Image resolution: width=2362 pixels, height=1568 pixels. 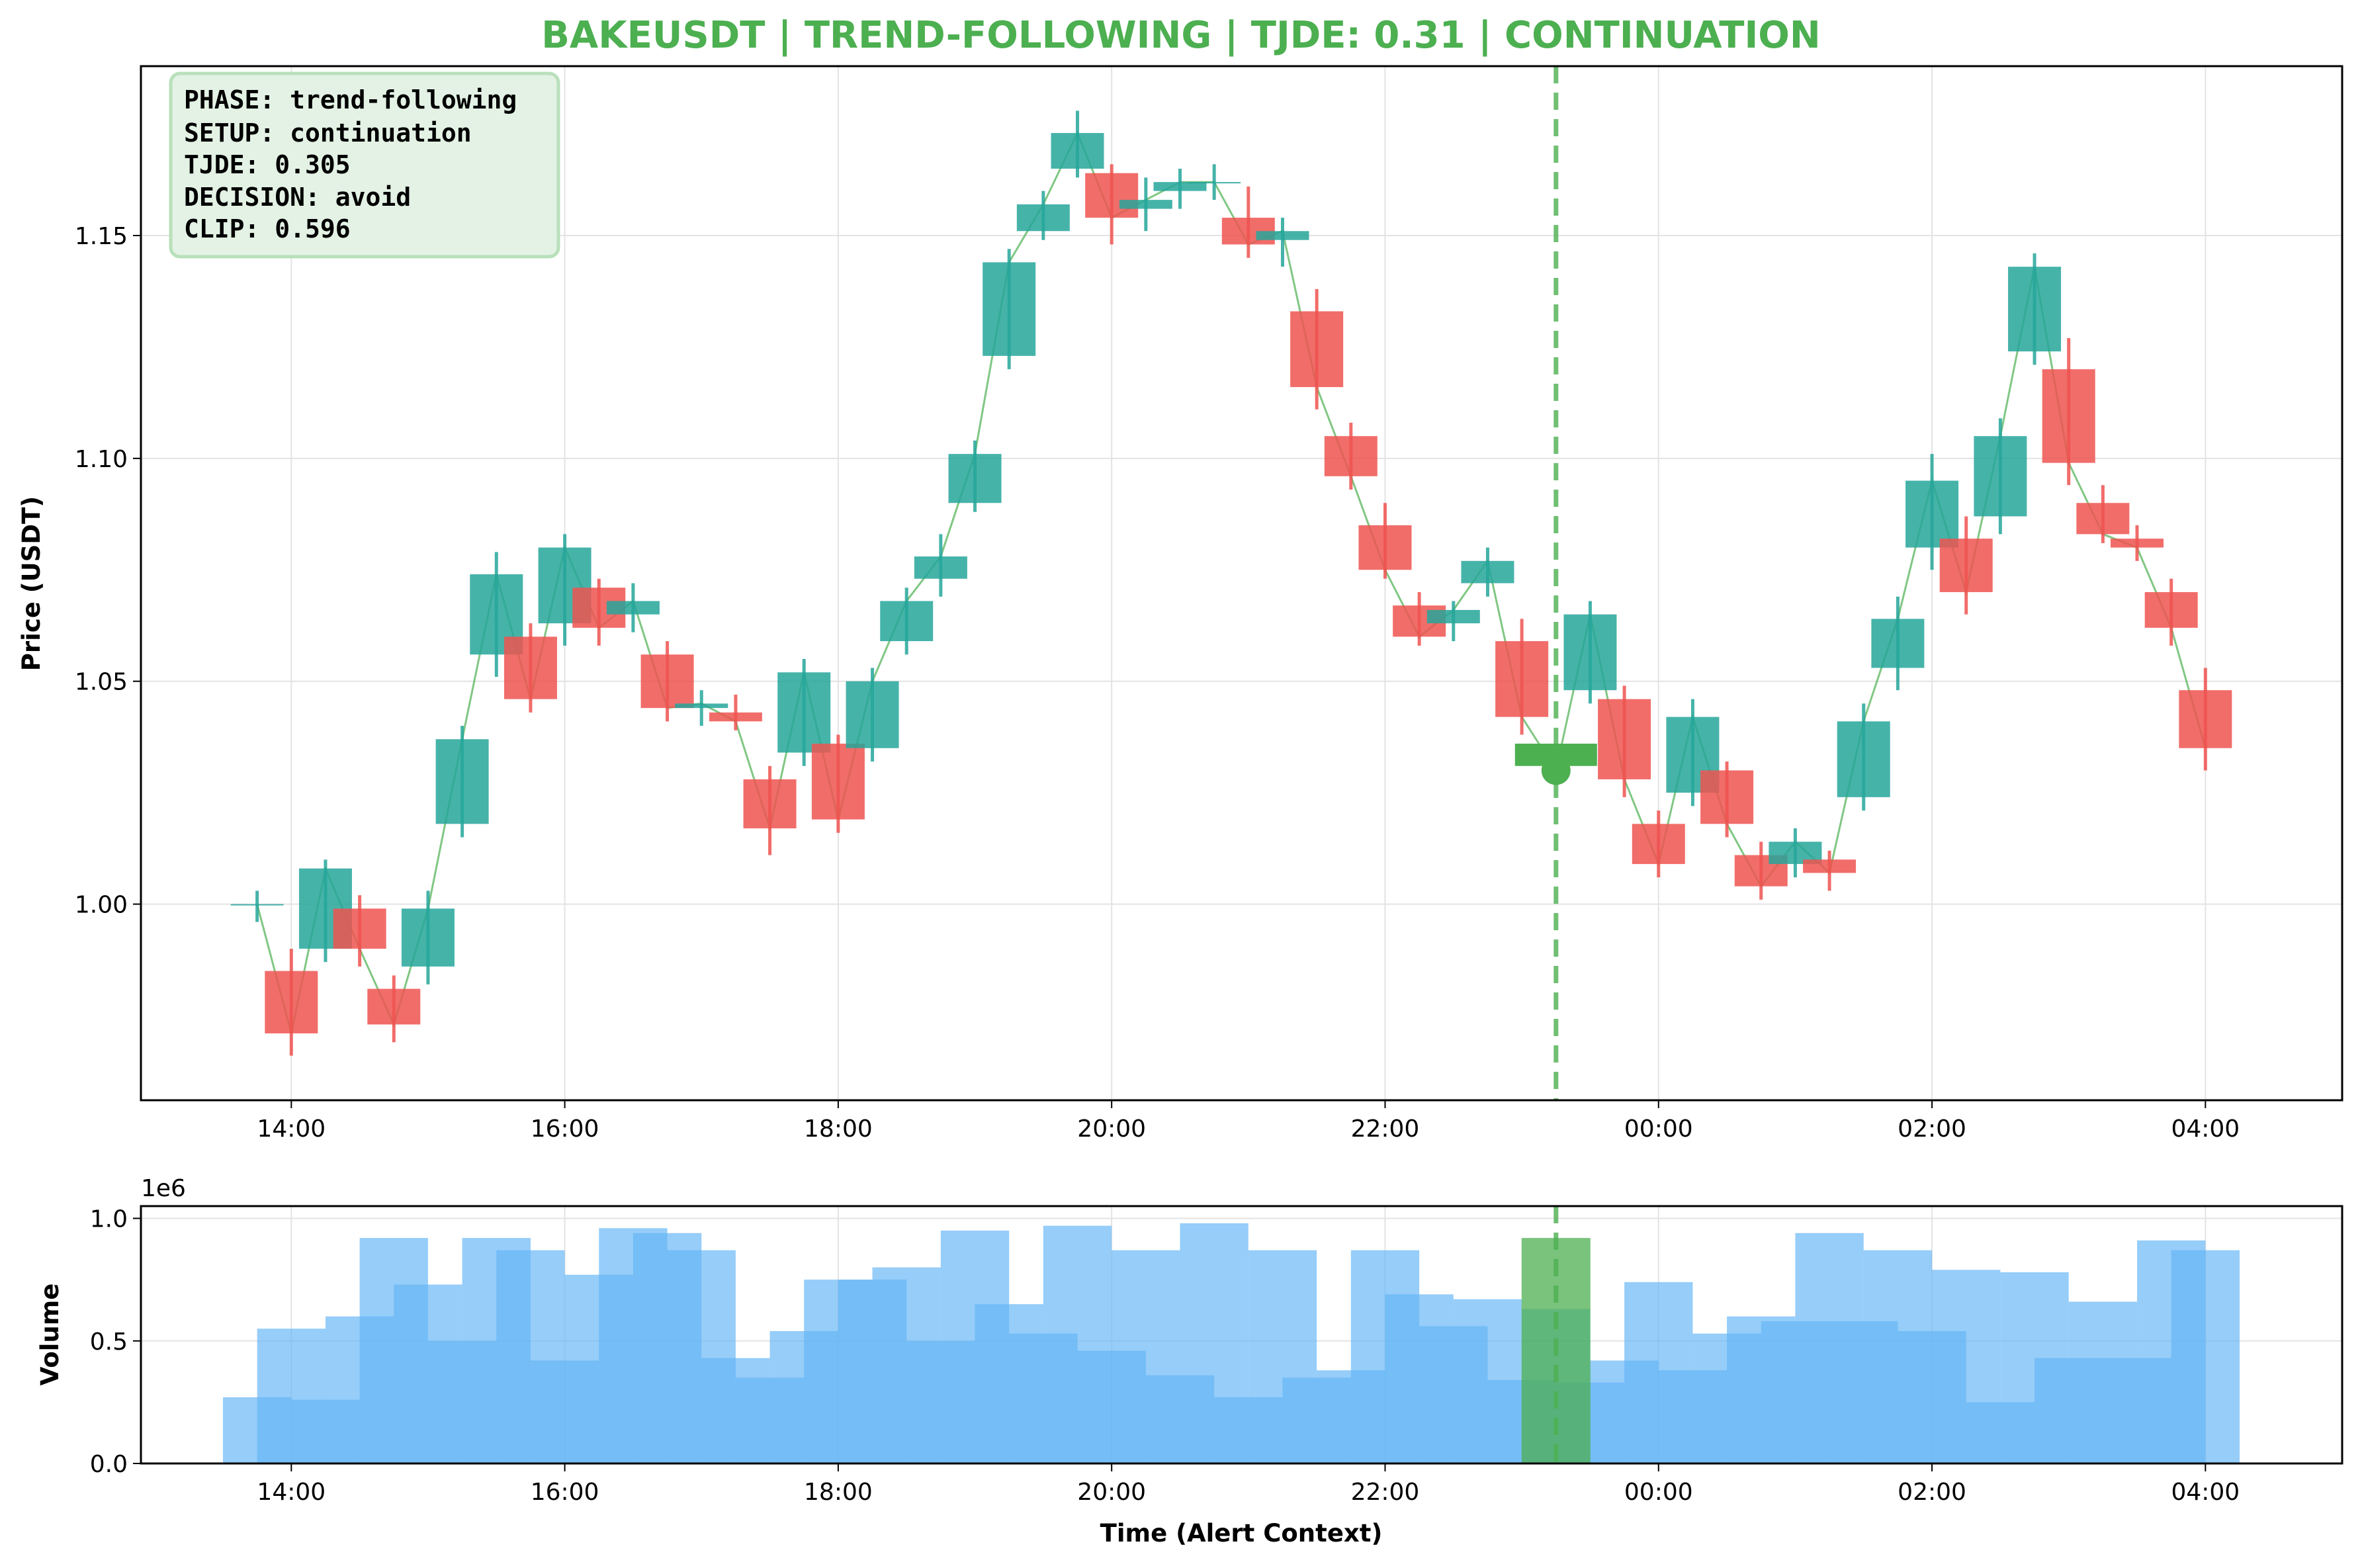 What do you see at coordinates (101, 683) in the screenshot?
I see `y-tick-label: 1.05` at bounding box center [101, 683].